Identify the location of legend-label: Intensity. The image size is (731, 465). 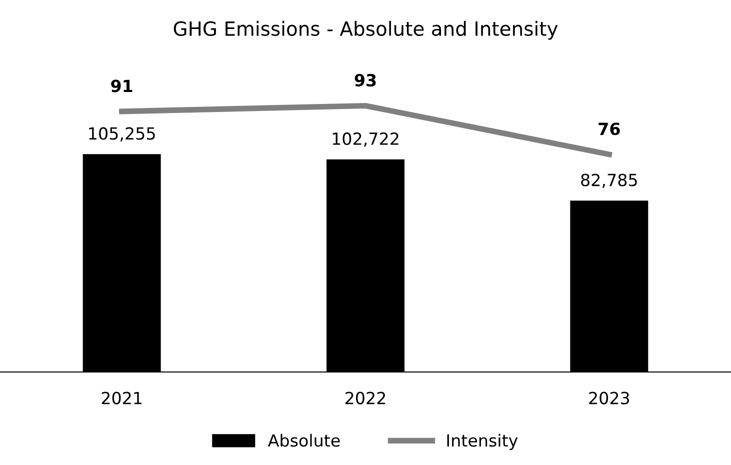
(482, 442).